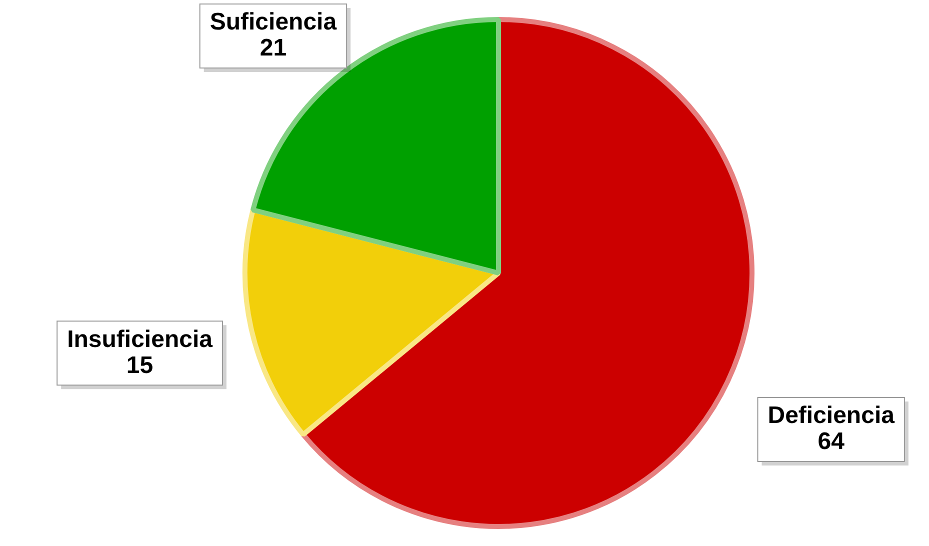  I want to click on data-label: 21, so click(273, 48).